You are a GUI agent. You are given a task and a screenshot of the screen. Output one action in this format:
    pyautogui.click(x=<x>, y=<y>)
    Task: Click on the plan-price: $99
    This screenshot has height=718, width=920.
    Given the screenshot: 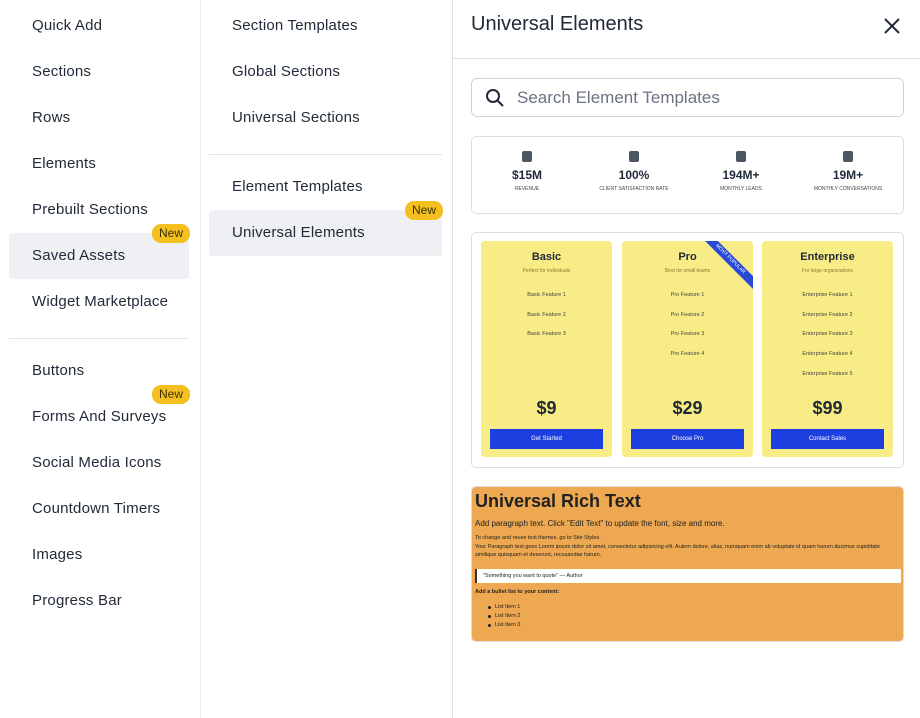 What is the action you would take?
    pyautogui.click(x=827, y=408)
    